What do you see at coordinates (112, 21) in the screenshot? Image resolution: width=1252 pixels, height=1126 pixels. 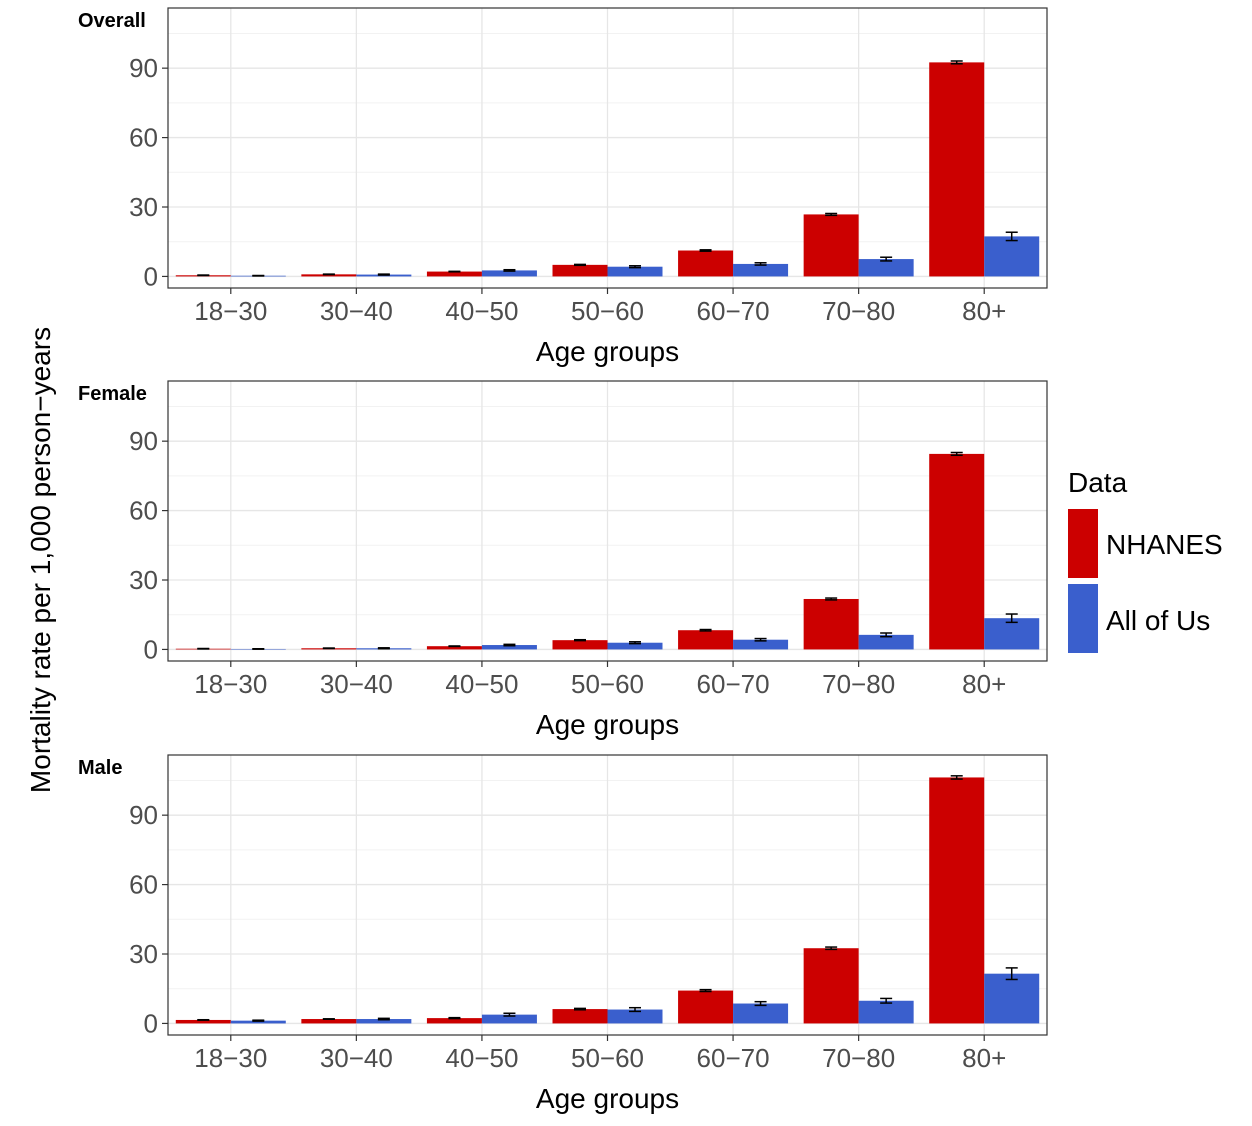 I see `panel-title: Overall` at bounding box center [112, 21].